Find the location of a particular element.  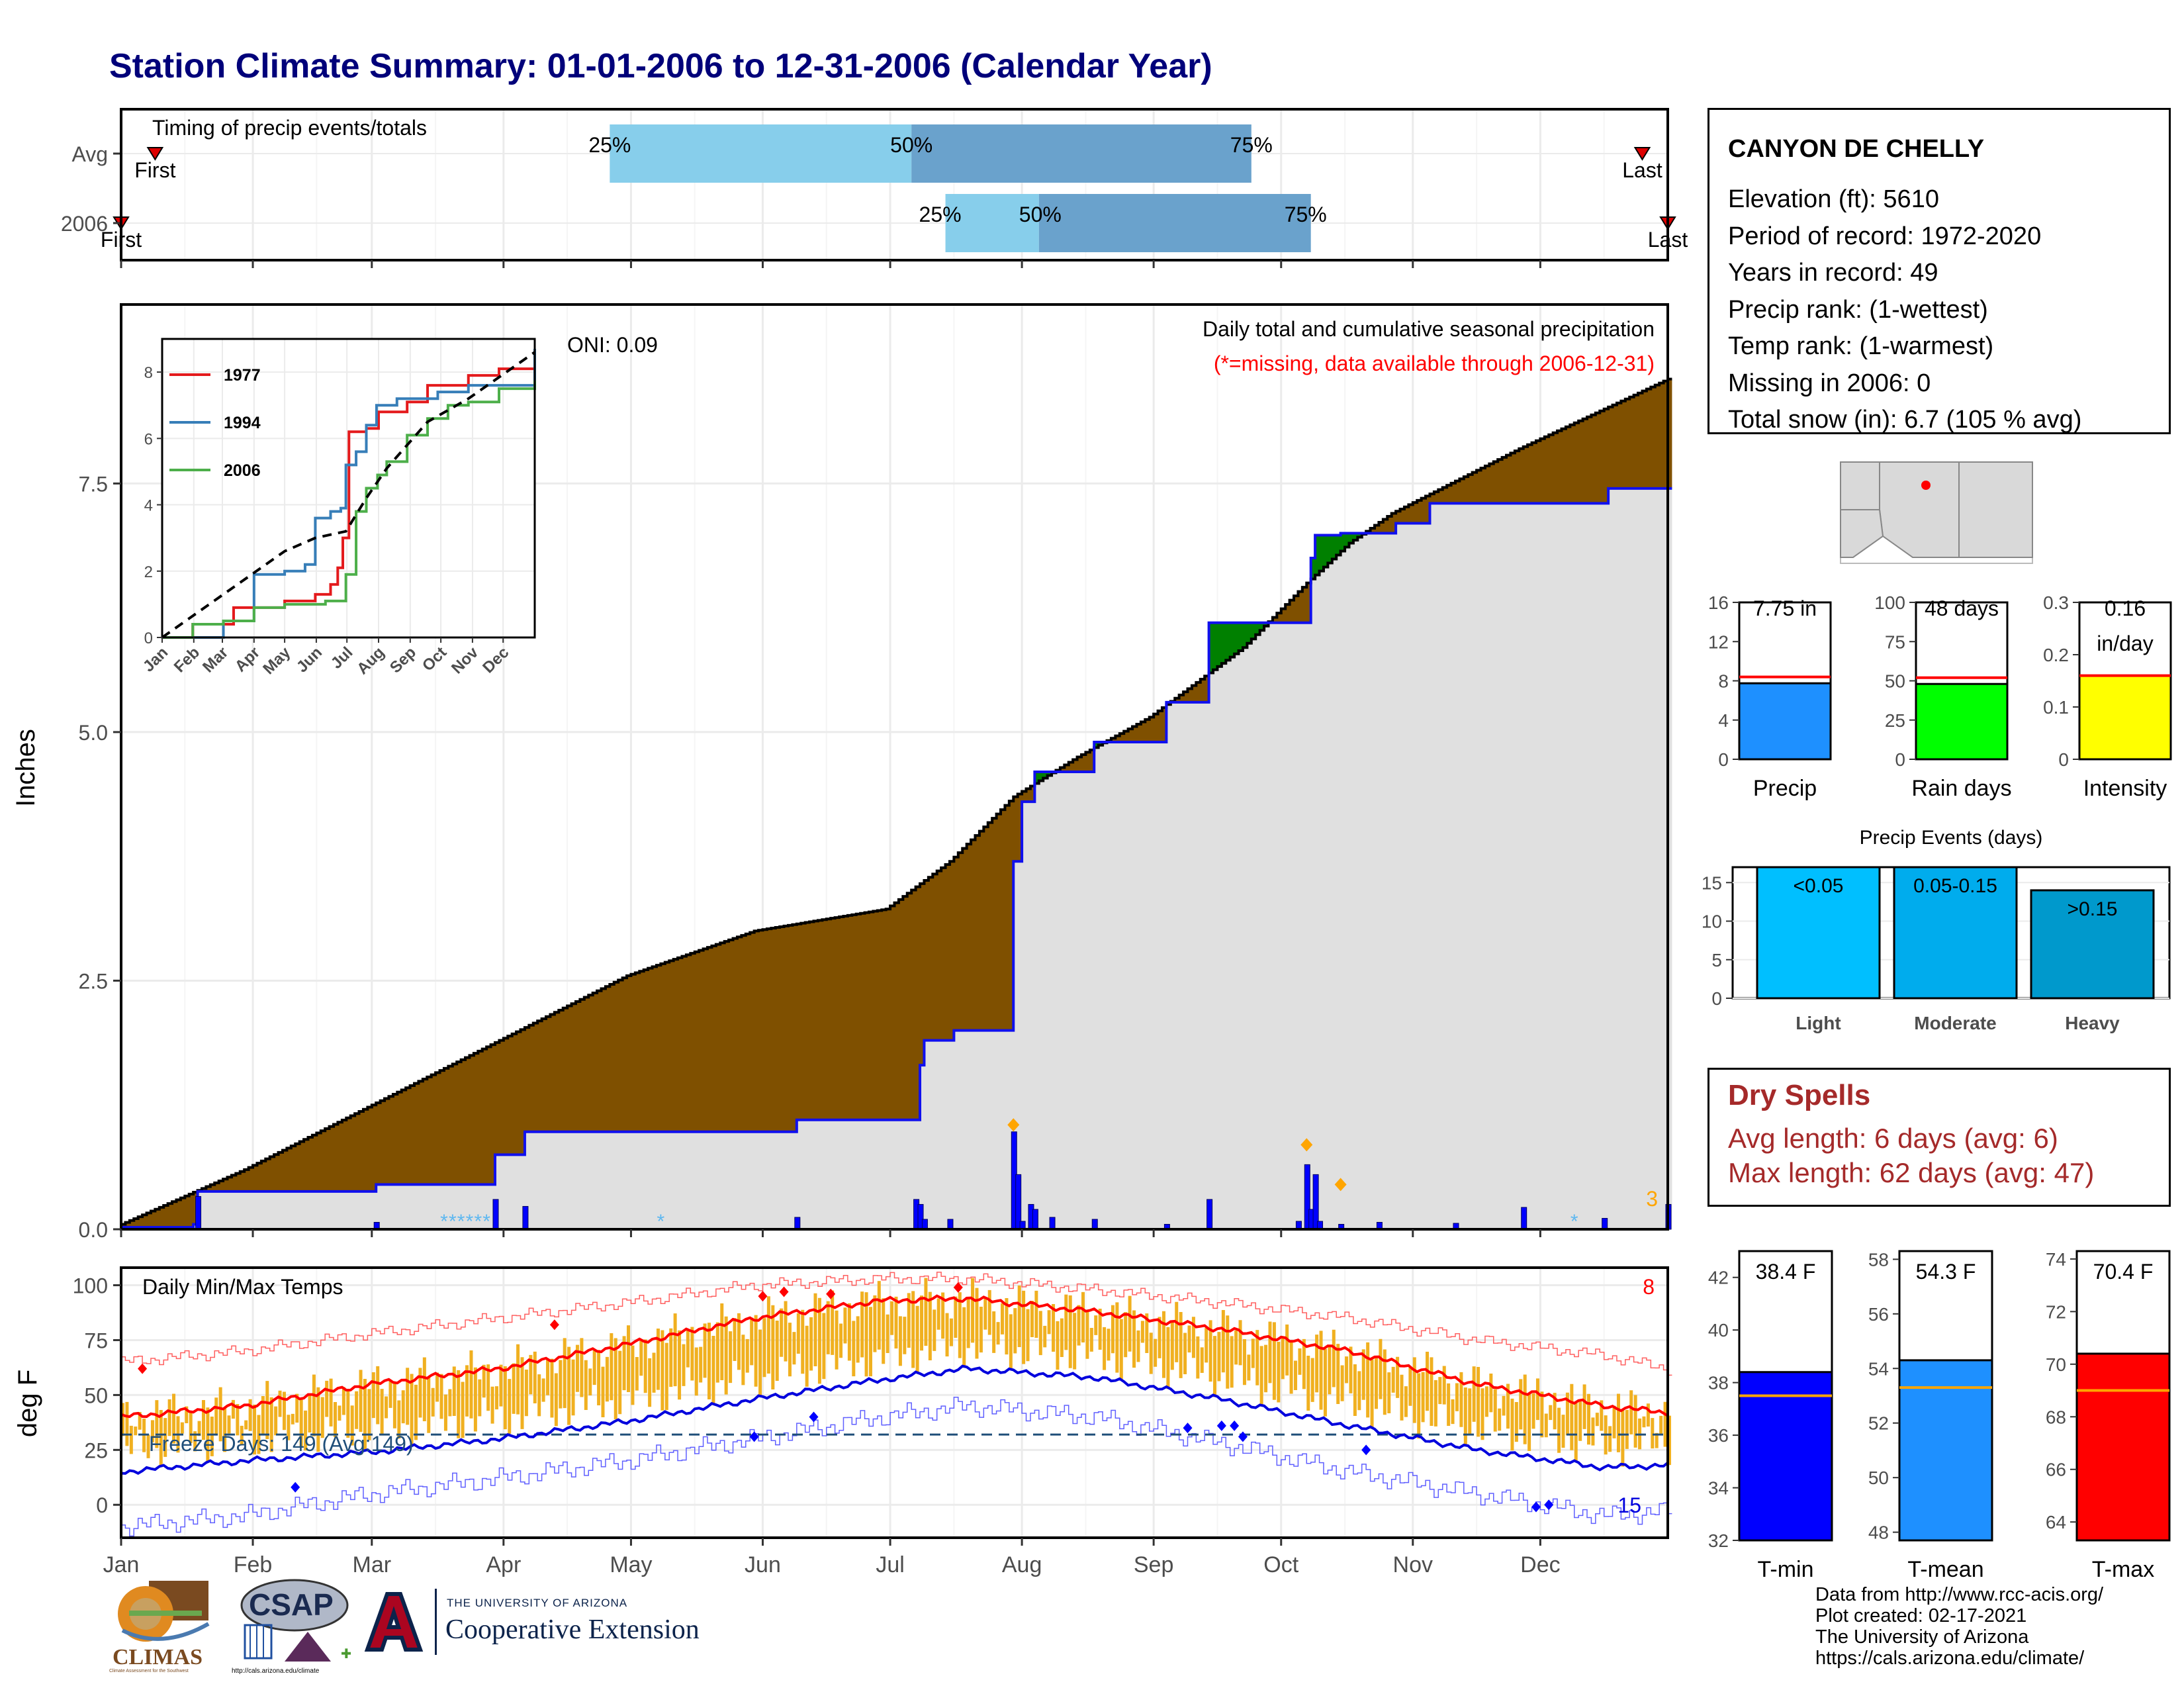

precip-record-count: 3 is located at coordinates (1652, 1199).